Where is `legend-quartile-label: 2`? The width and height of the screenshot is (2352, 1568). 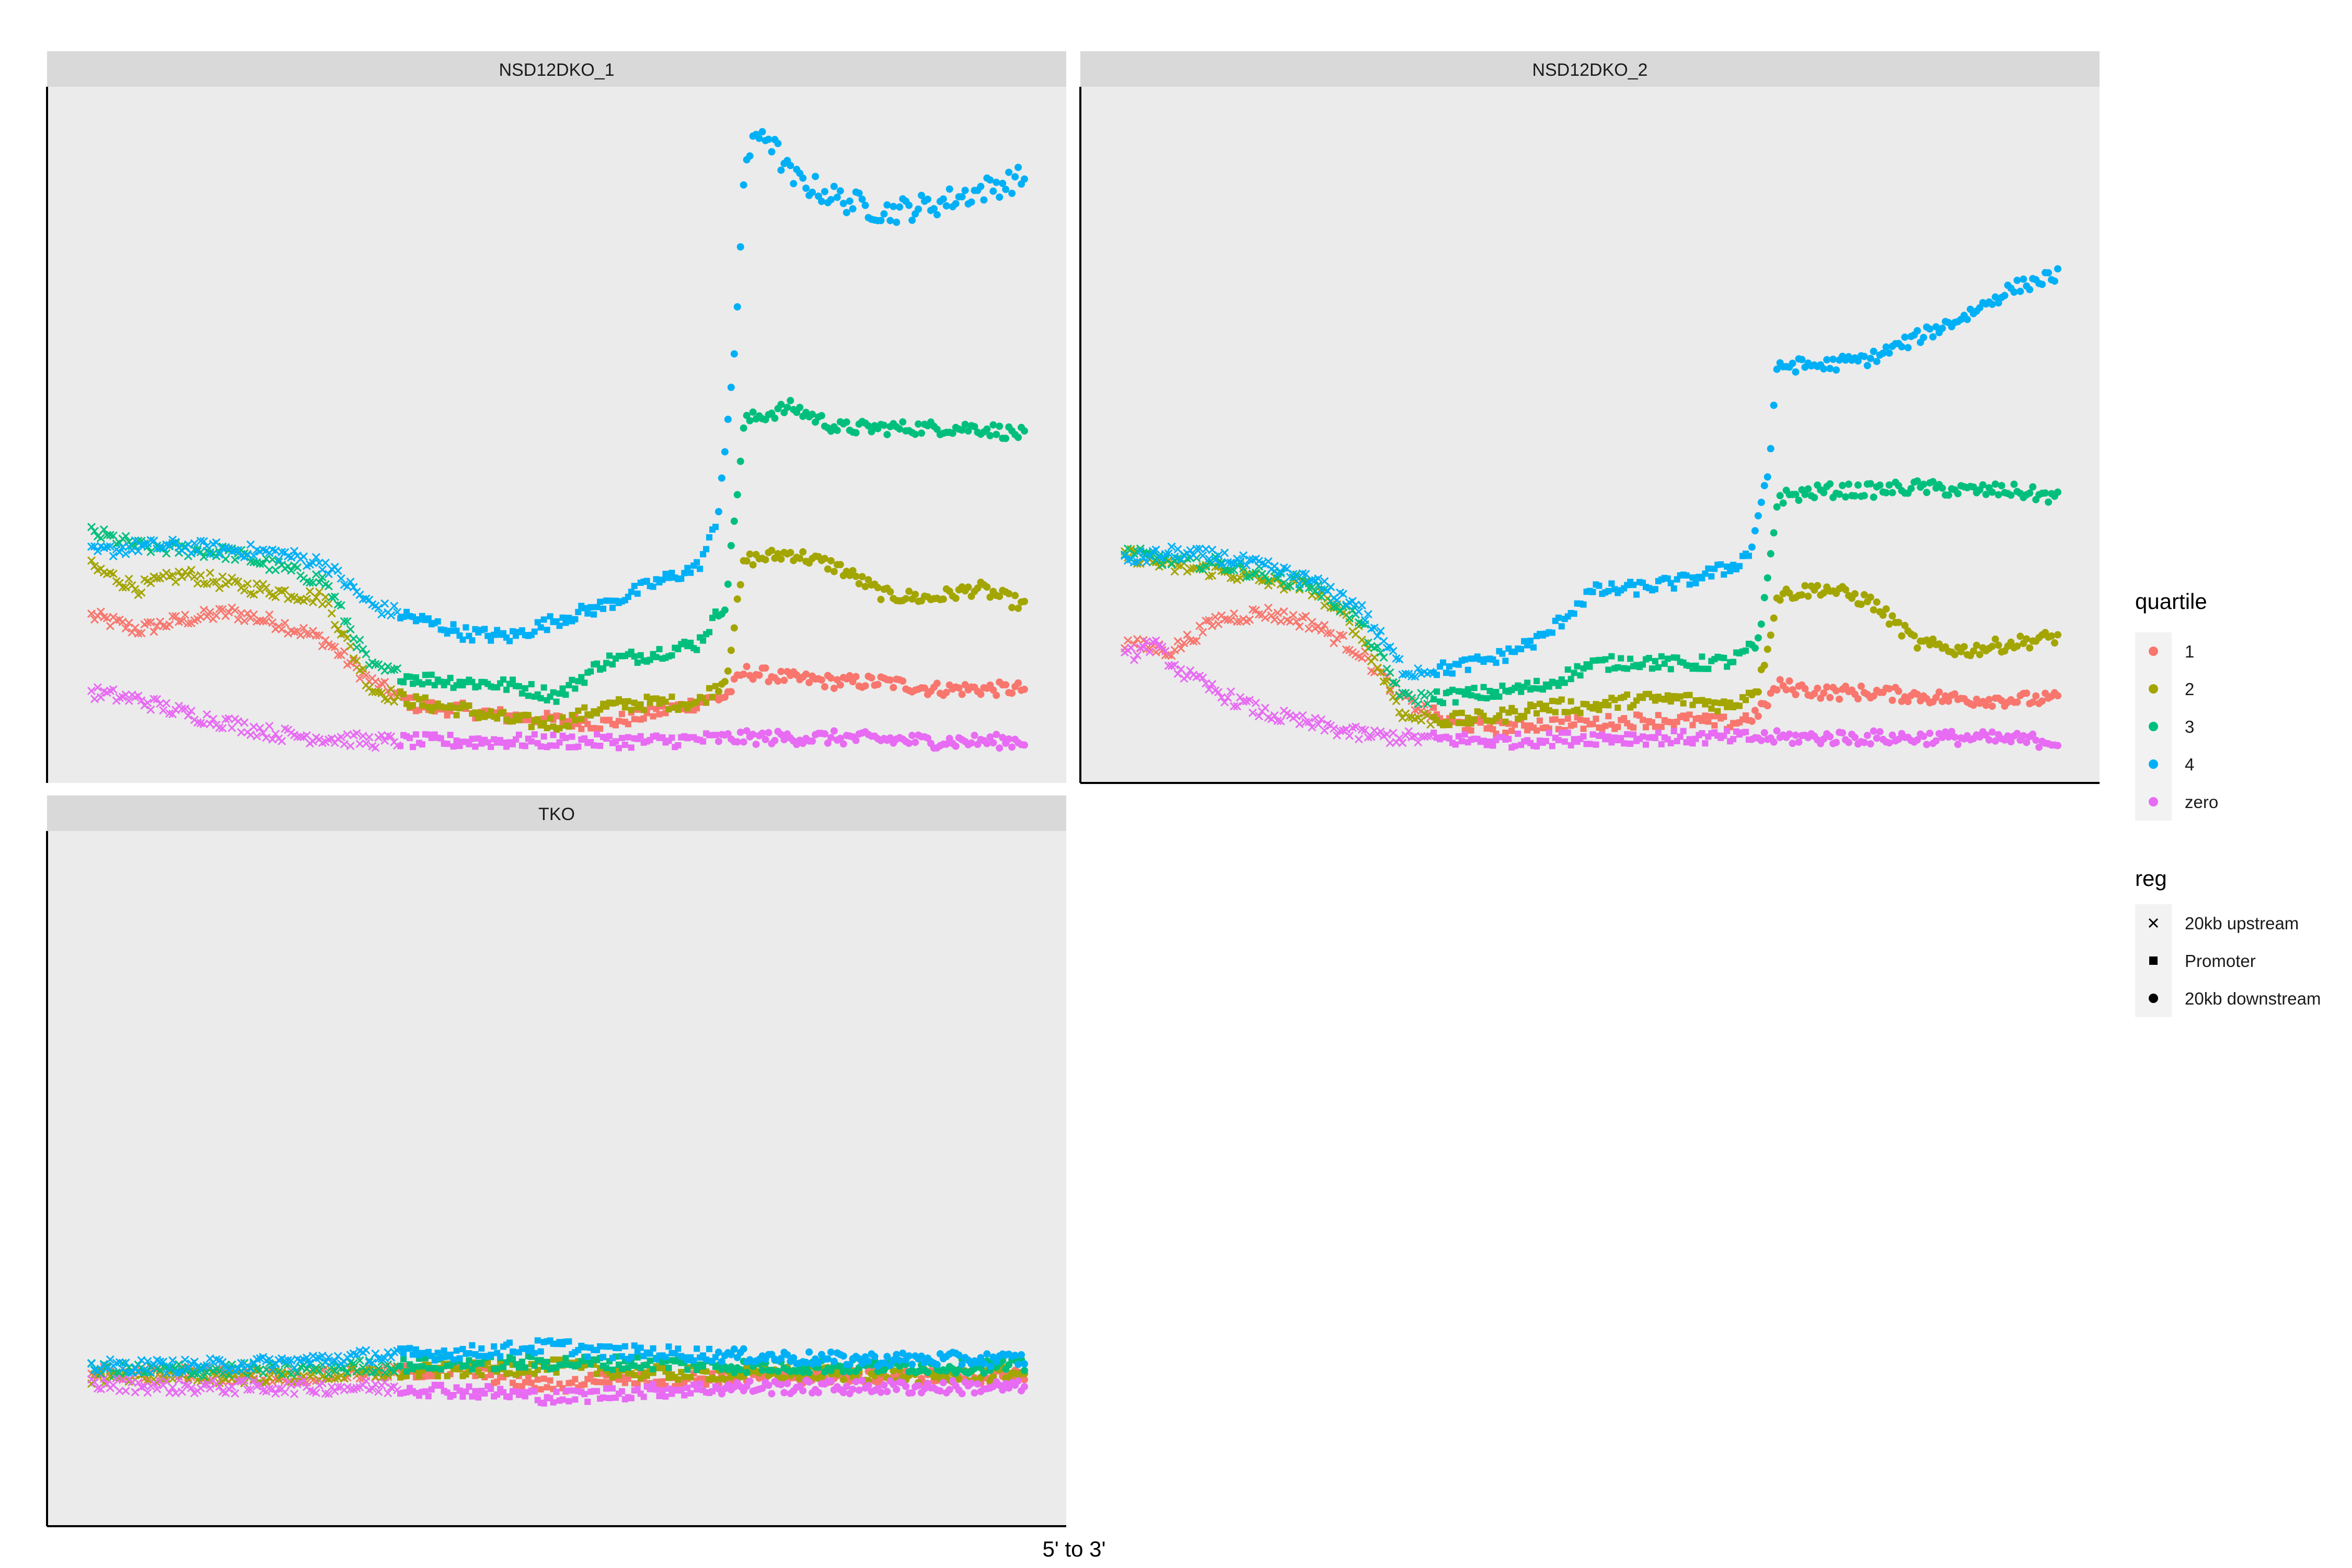 legend-quartile-label: 2 is located at coordinates (2189, 689).